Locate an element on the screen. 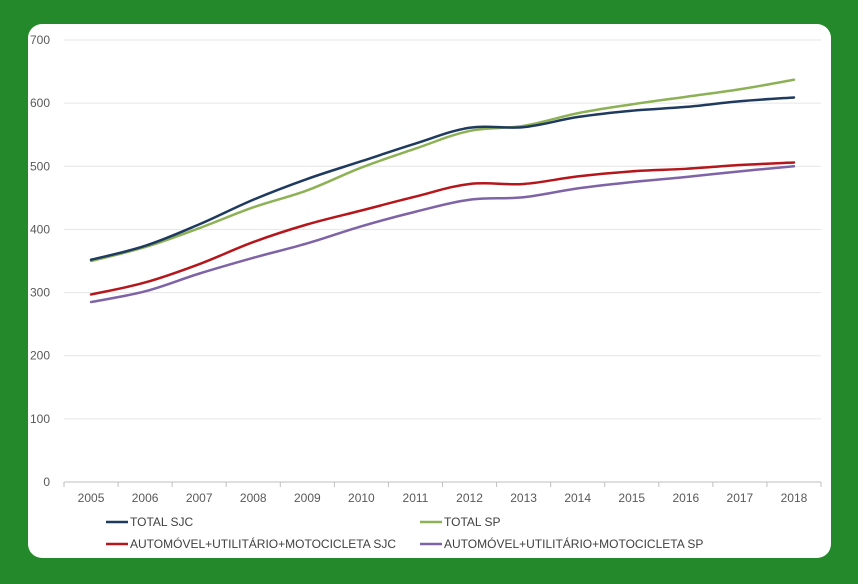  x-tick-label: 2006 is located at coordinates (145, 498).